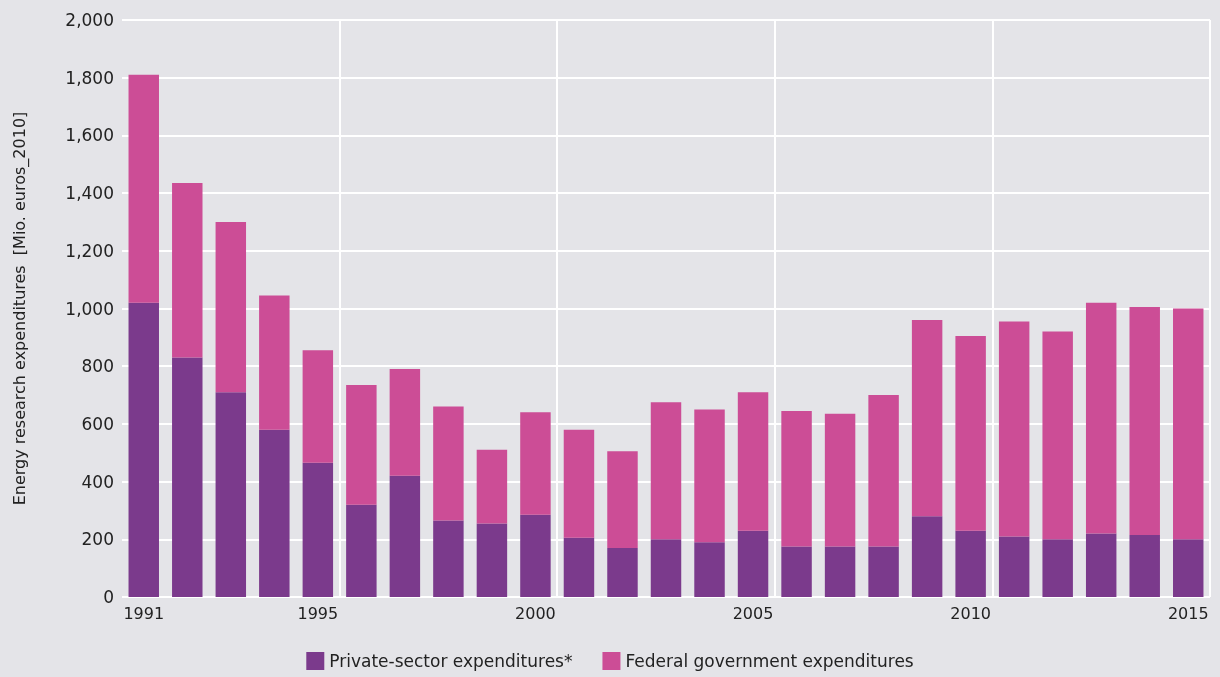 The width and height of the screenshot is (1220, 677). I want to click on x-tick-label: 2000, so click(535, 613).